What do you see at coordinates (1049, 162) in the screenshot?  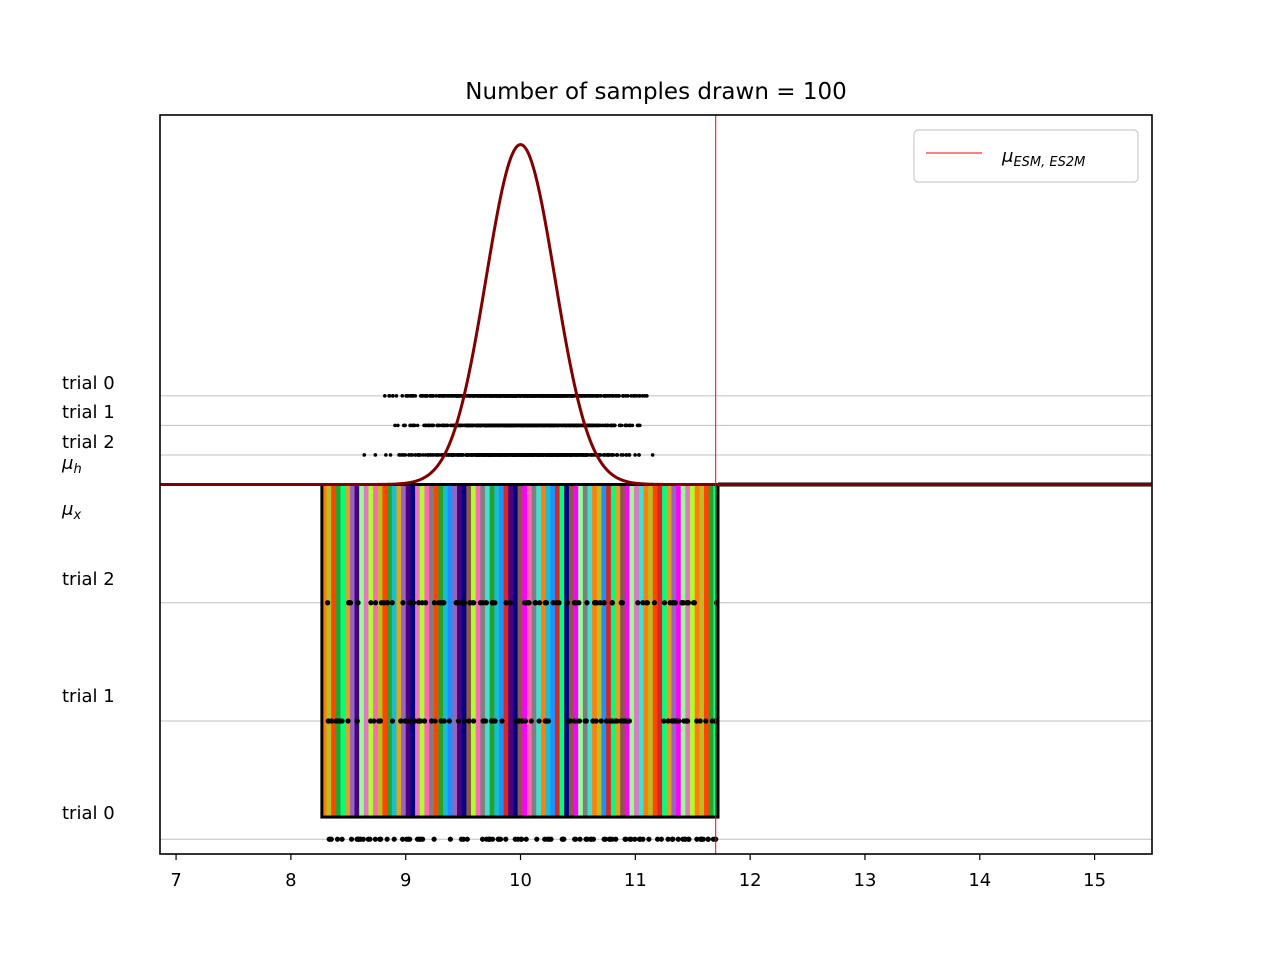 I see `legend-label-subscript: ESM, ES2M` at bounding box center [1049, 162].